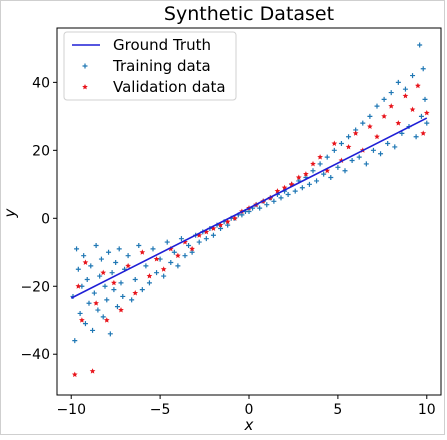 Image resolution: width=447 pixels, height=440 pixels. I want to click on y-tick-label: −20, so click(35, 287).